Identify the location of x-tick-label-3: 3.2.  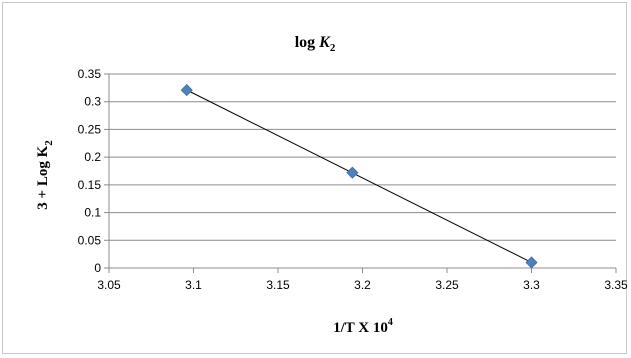
(362, 285).